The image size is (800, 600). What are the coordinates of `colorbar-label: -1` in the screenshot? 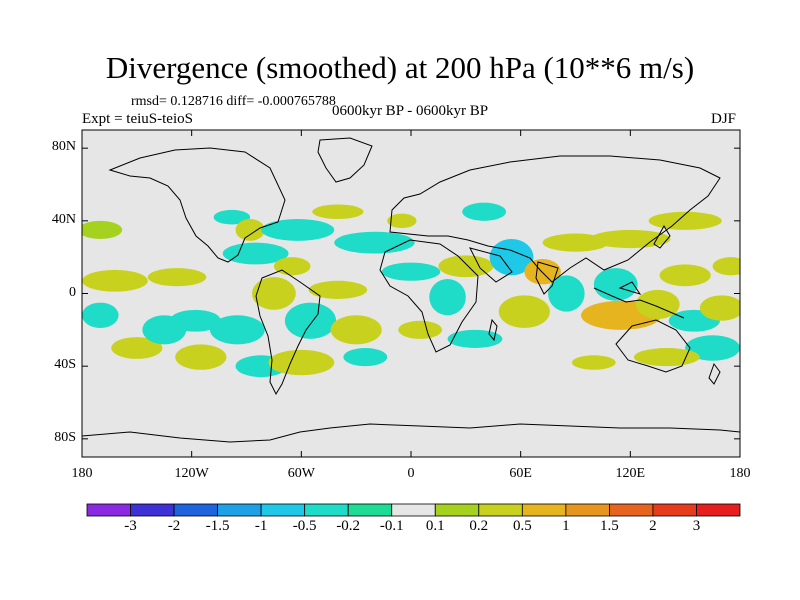 It's located at (261, 526).